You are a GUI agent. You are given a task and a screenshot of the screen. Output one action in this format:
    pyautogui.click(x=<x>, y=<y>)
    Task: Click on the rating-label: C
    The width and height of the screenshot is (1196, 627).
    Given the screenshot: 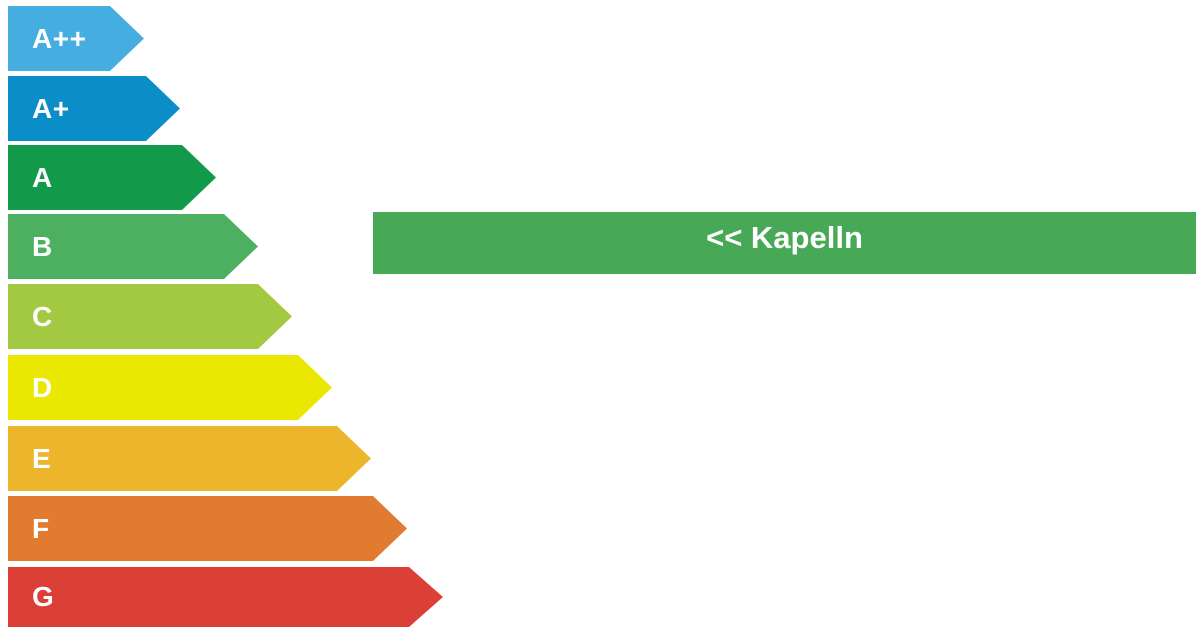 What is the action you would take?
    pyautogui.click(x=42, y=316)
    